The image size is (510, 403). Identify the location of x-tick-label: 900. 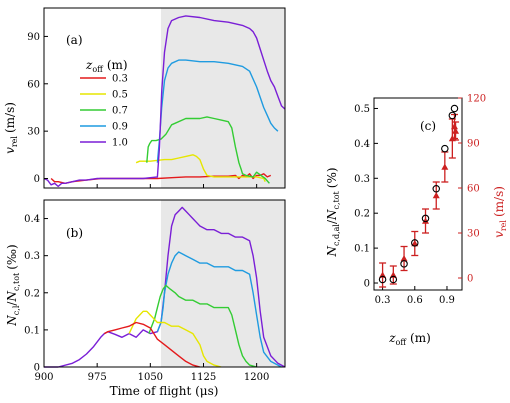
(43, 377).